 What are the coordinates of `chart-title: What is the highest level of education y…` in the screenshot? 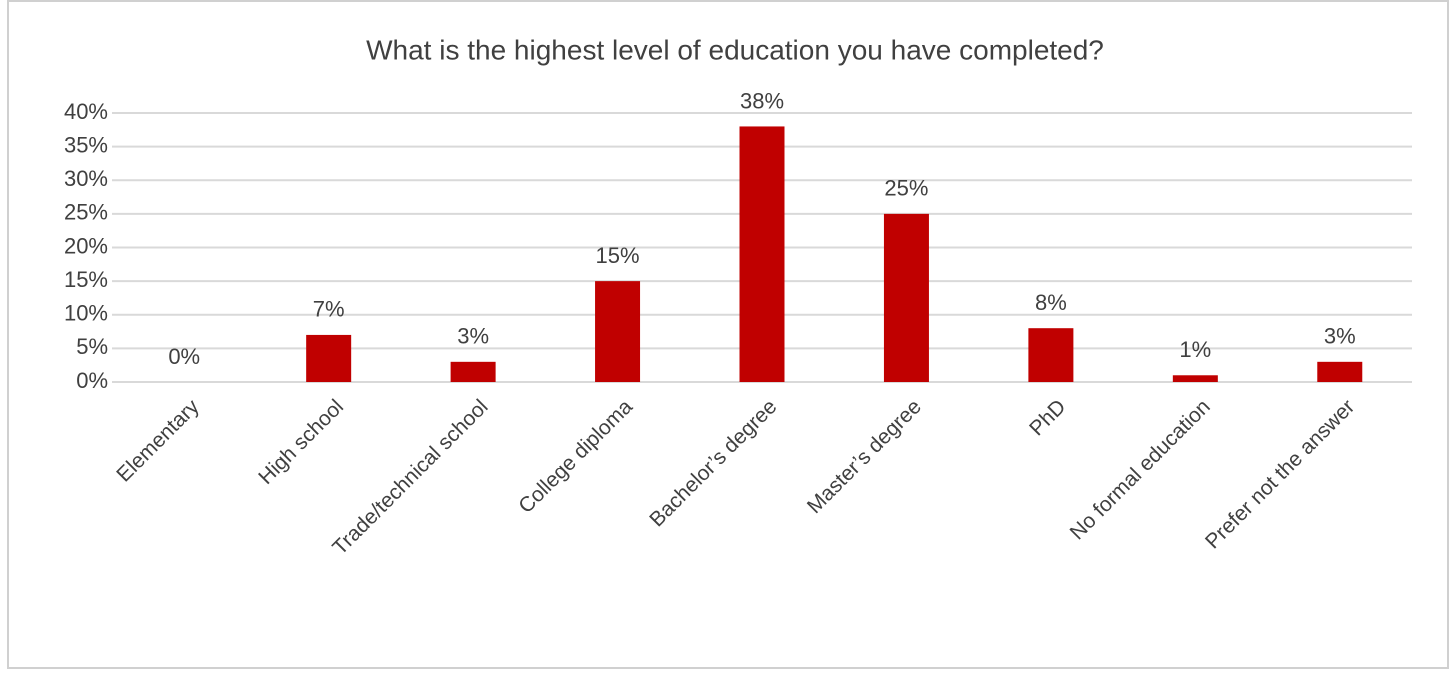 It's located at (735, 49).